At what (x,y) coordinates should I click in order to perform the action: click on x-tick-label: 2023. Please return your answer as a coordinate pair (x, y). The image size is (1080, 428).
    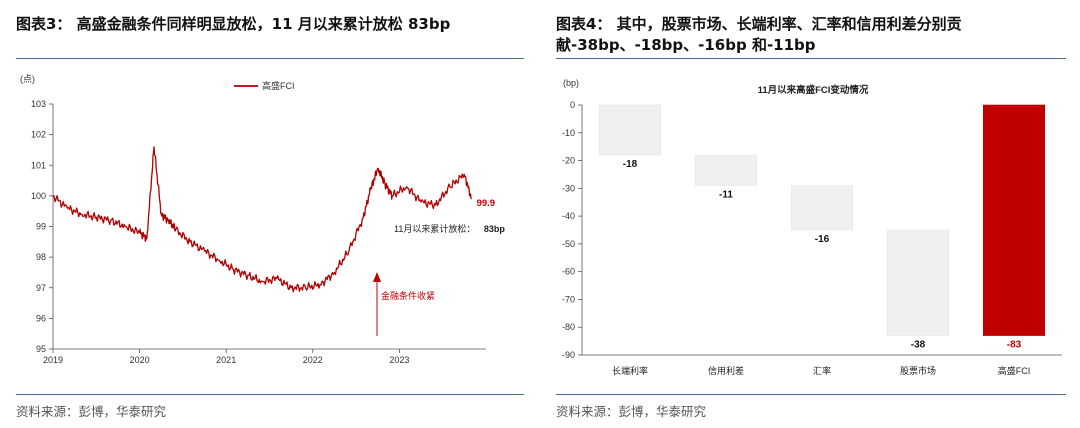
    Looking at the image, I should click on (399, 360).